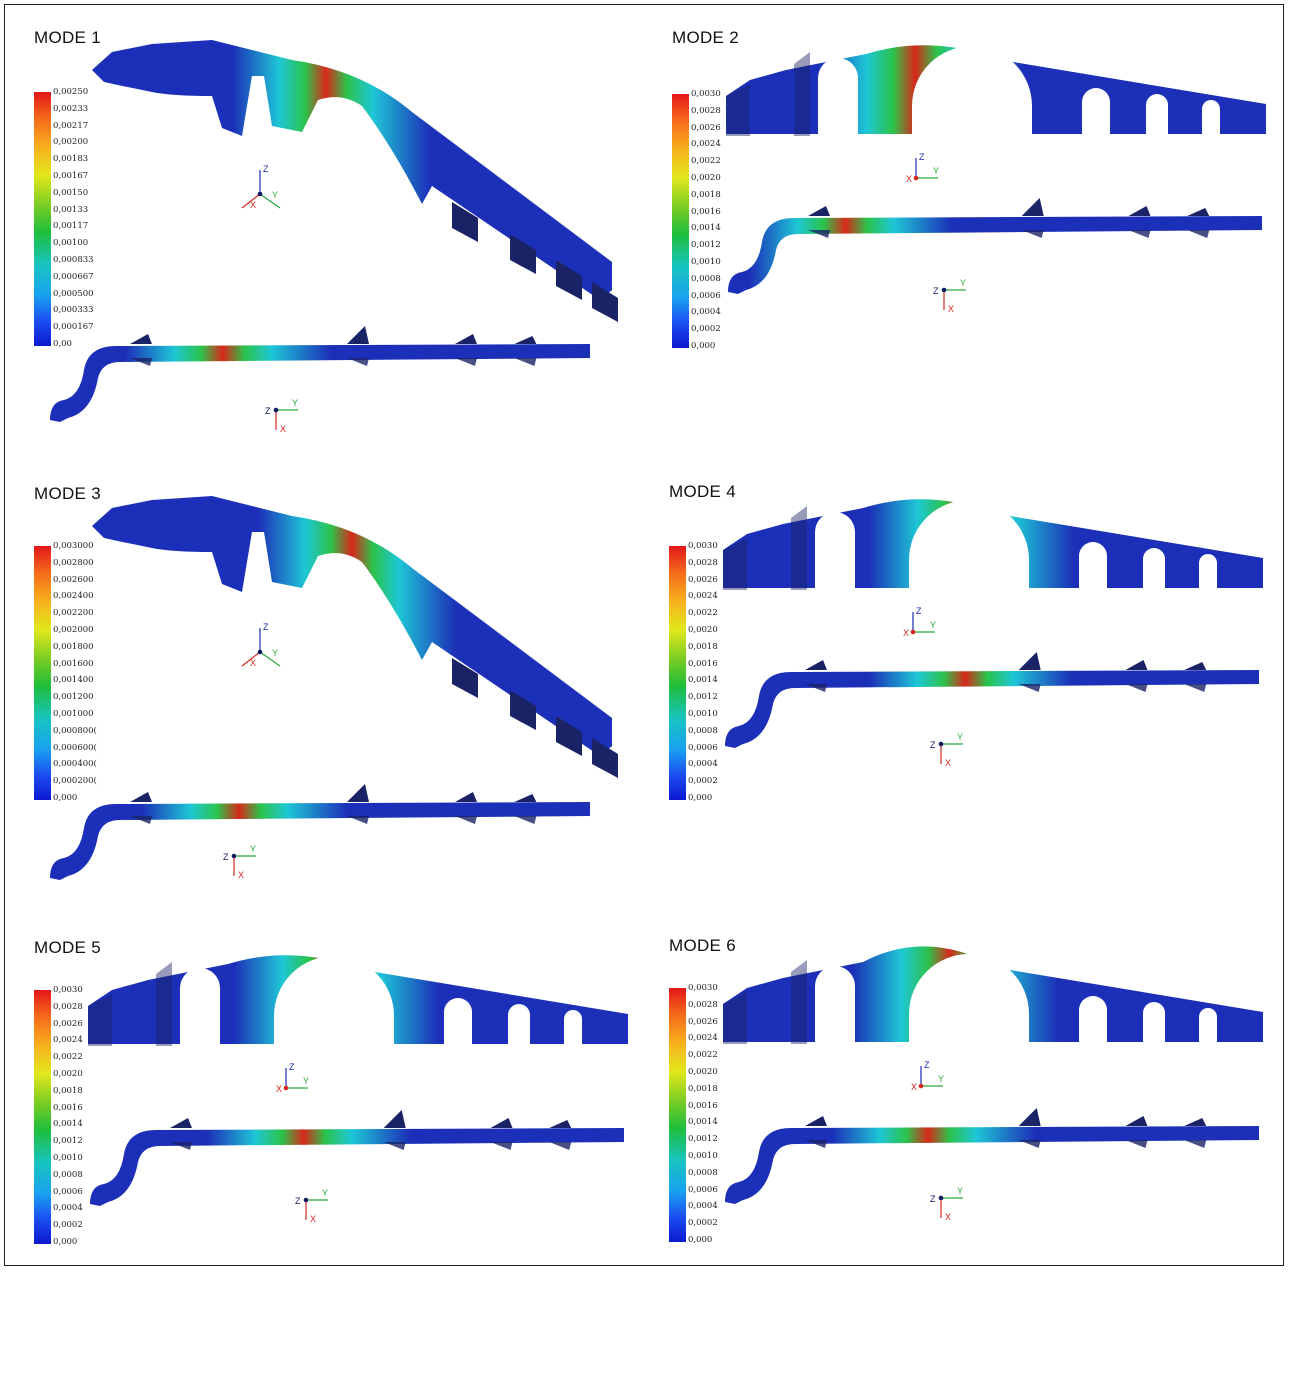  What do you see at coordinates (68, 1023) in the screenshot?
I see `legend-tick-label: 0,0026` at bounding box center [68, 1023].